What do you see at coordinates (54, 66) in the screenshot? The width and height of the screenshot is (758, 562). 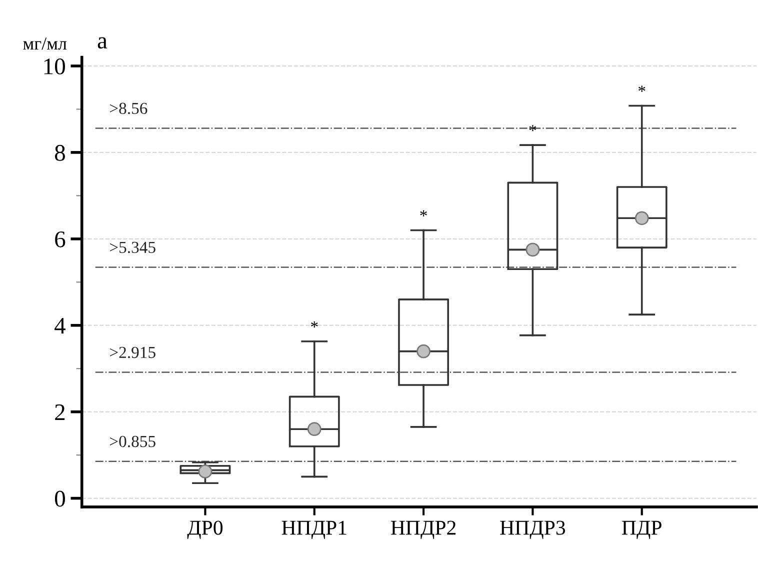 I see `y-tick-label: 10` at bounding box center [54, 66].